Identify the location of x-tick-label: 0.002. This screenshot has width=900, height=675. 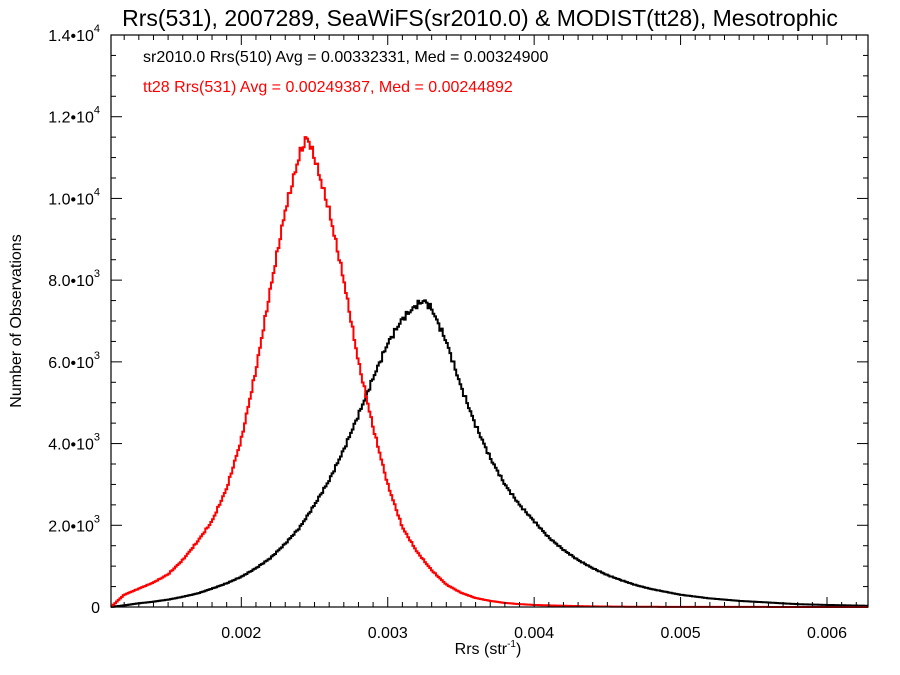
(241, 633).